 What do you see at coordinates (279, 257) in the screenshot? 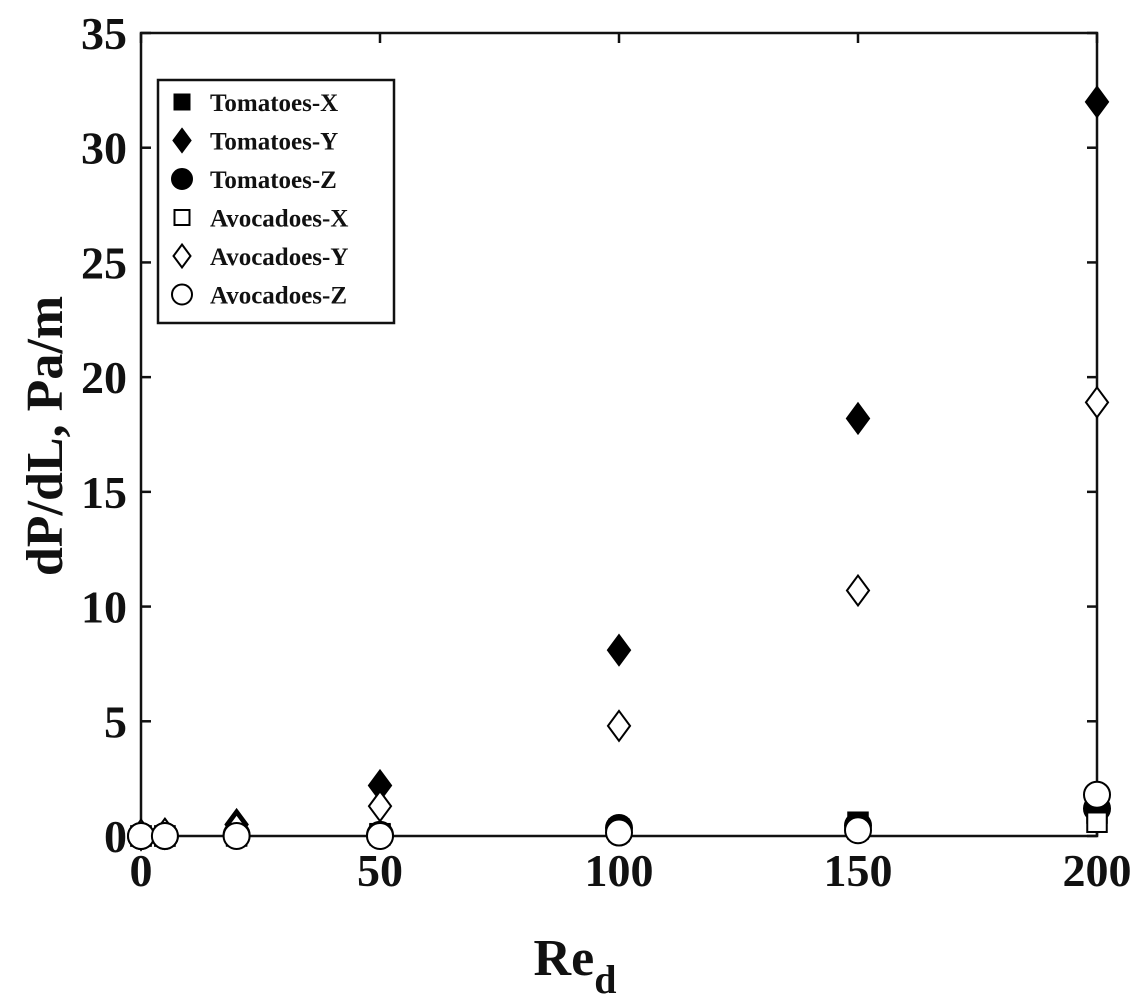
I see `legend-label: Avocadoes-Y` at bounding box center [279, 257].